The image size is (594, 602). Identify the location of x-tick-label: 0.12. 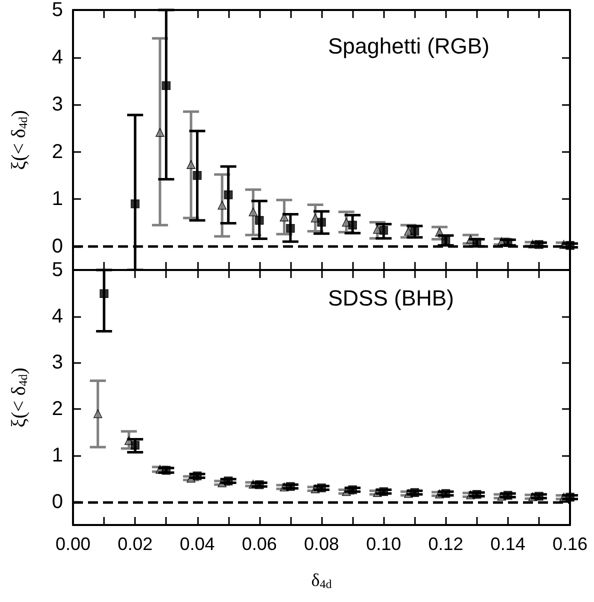
(446, 544).